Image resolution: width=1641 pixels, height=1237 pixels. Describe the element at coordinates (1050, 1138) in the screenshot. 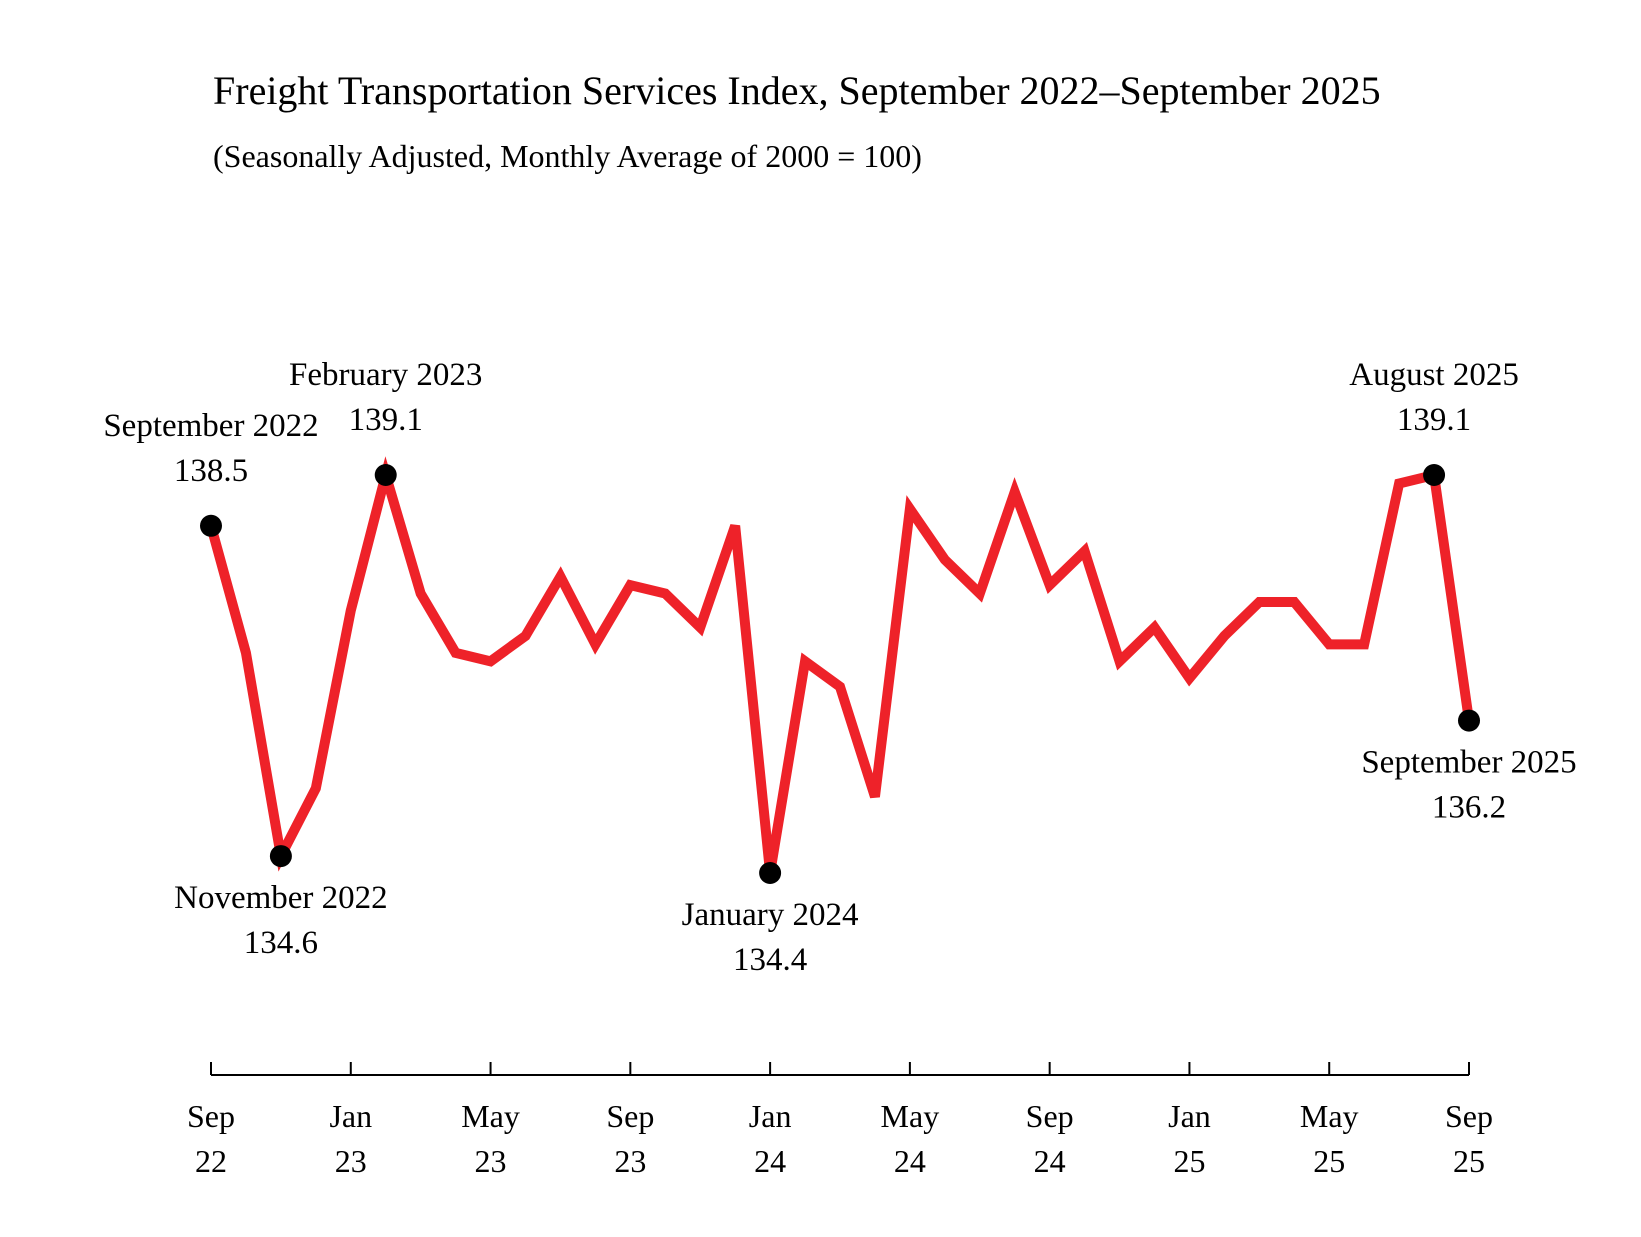

I see `x-tick-label: Sep 24` at that location.